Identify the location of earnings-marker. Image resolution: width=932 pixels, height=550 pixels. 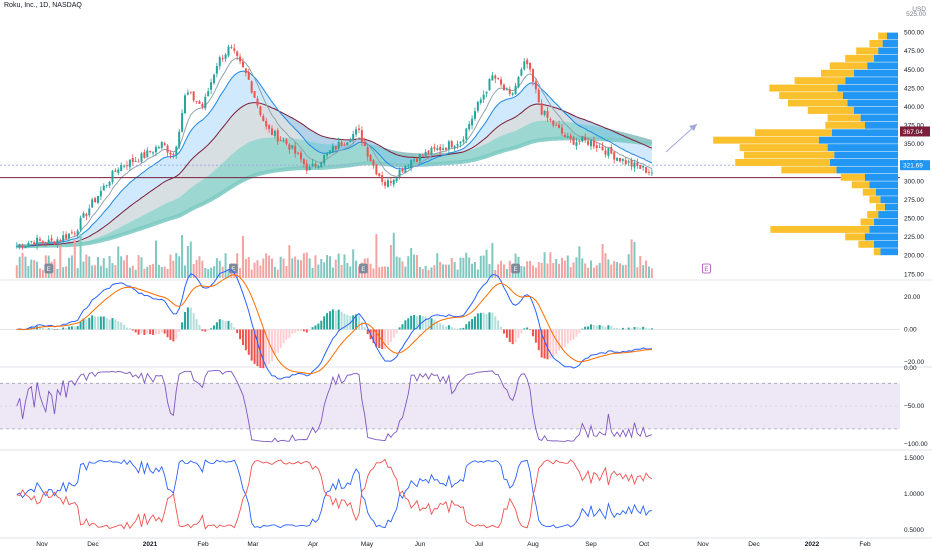
(706, 268).